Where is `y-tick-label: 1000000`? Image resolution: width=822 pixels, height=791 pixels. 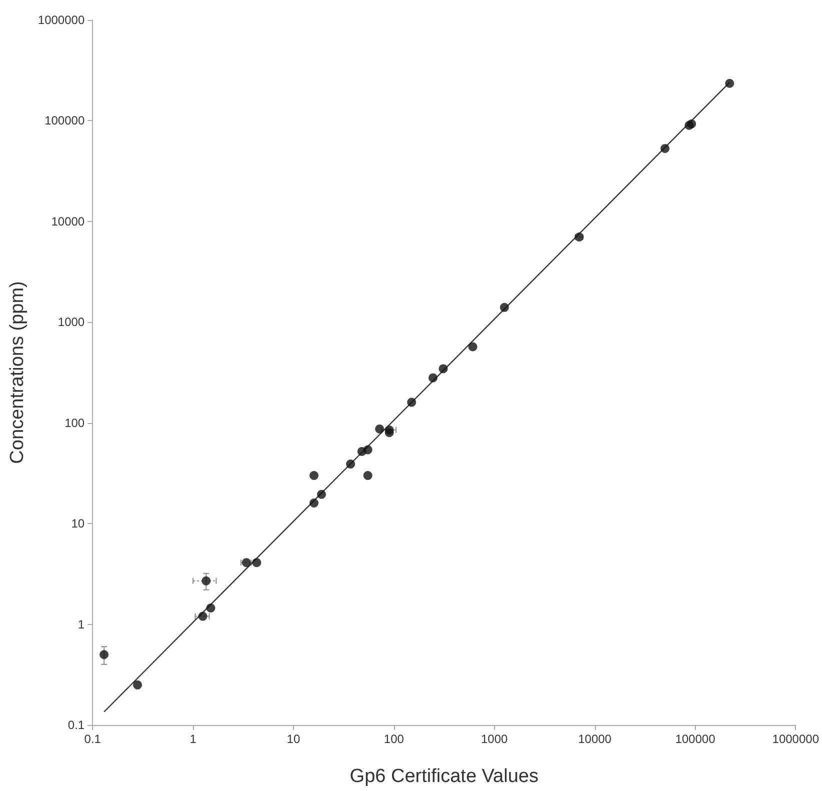
y-tick-label: 1000000 is located at coordinates (61, 20).